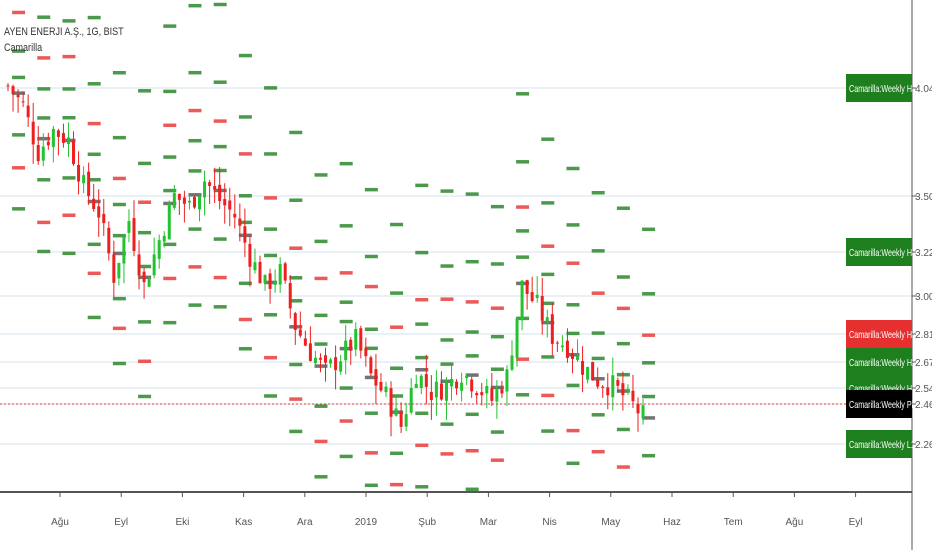 The image size is (932, 550). What do you see at coordinates (121, 522) in the screenshot?
I see `x-tick-label: Eyl` at bounding box center [121, 522].